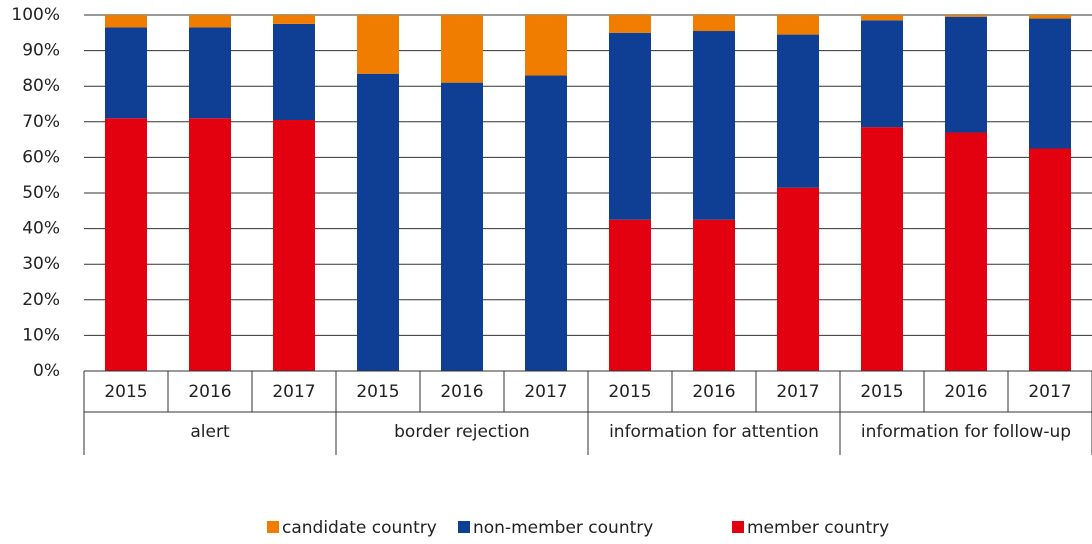 This screenshot has height=544, width=1092. Describe the element at coordinates (41, 264) in the screenshot. I see `y-tick-label: 30%` at that location.